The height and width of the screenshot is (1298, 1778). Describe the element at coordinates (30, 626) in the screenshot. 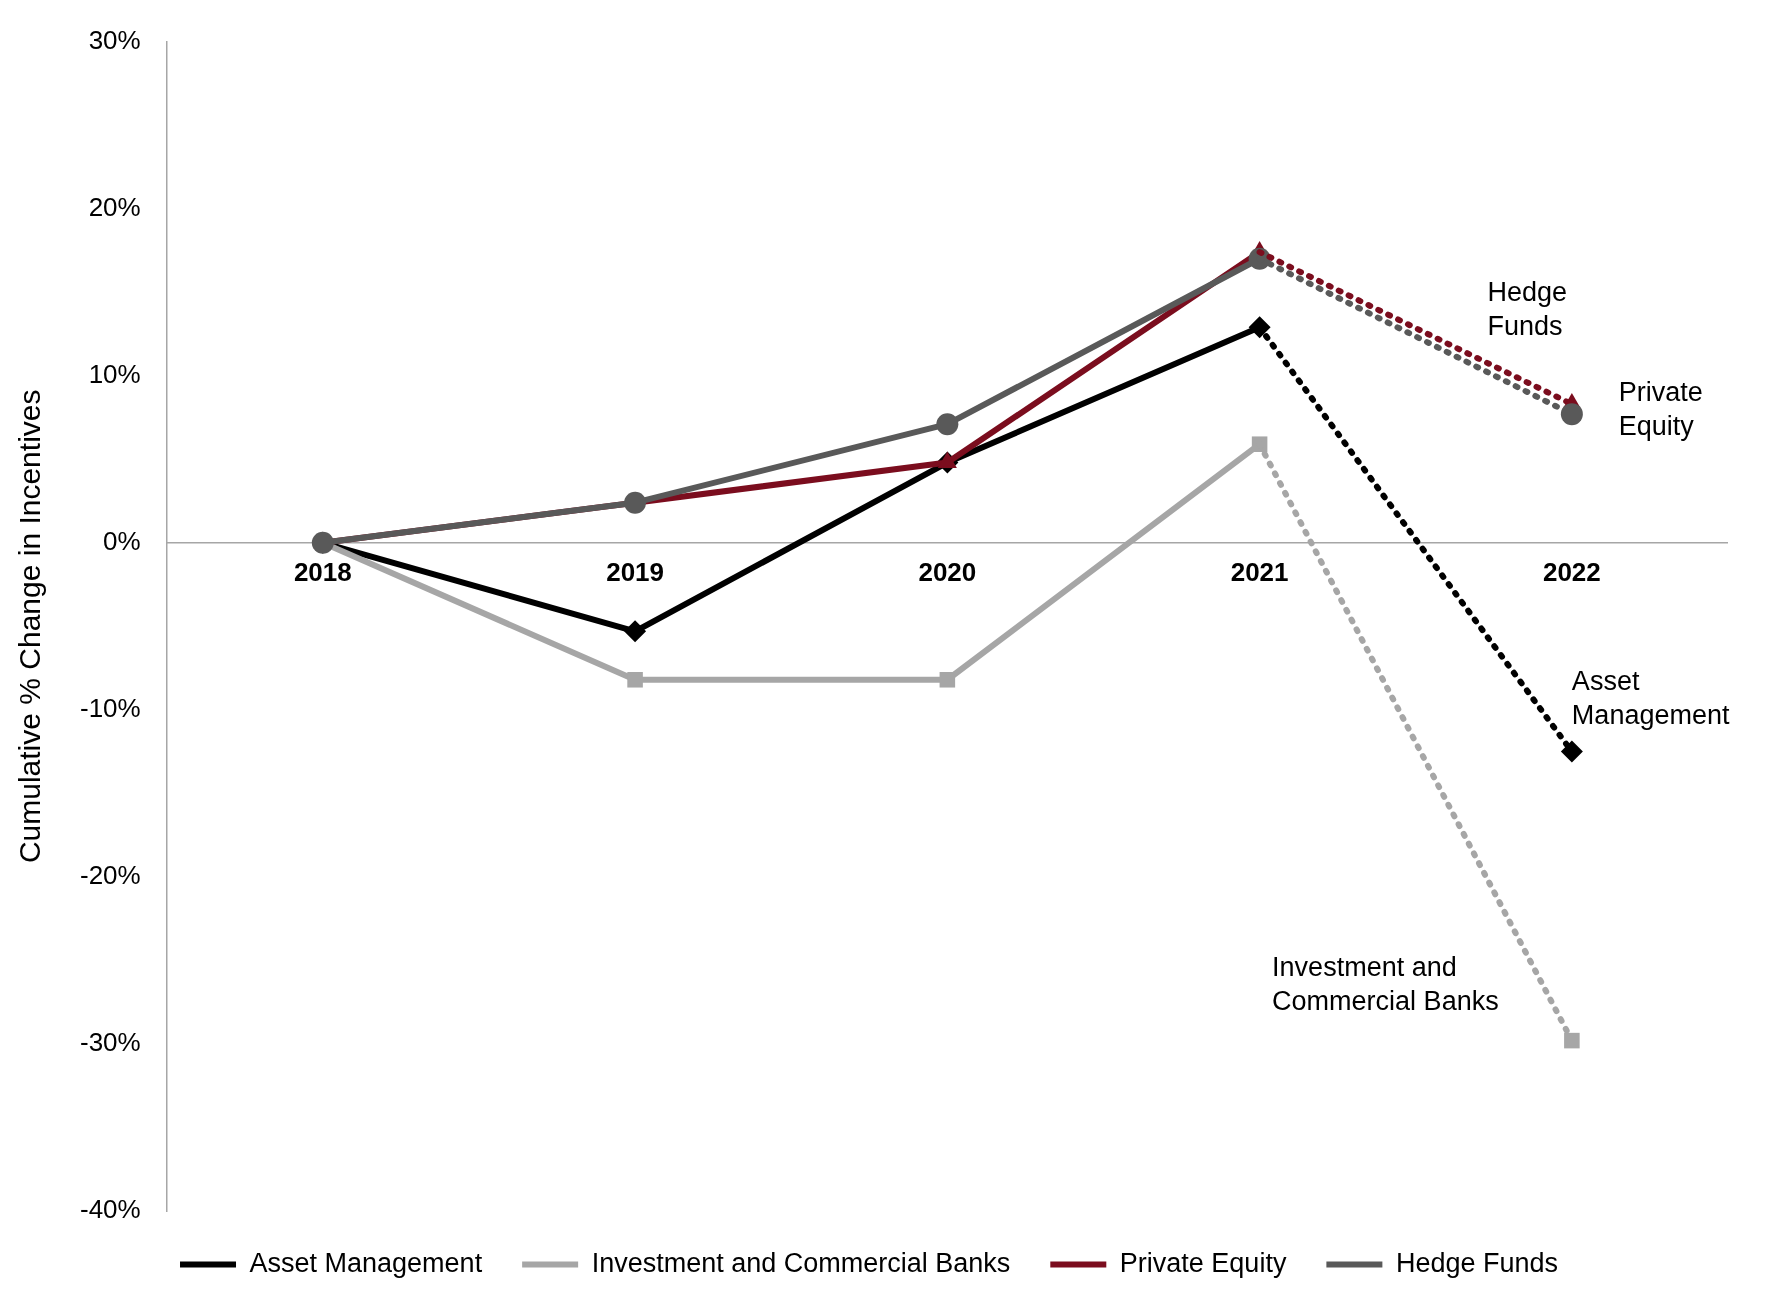

I see `y-axis-title: Cumulative % Change in Incentives` at that location.